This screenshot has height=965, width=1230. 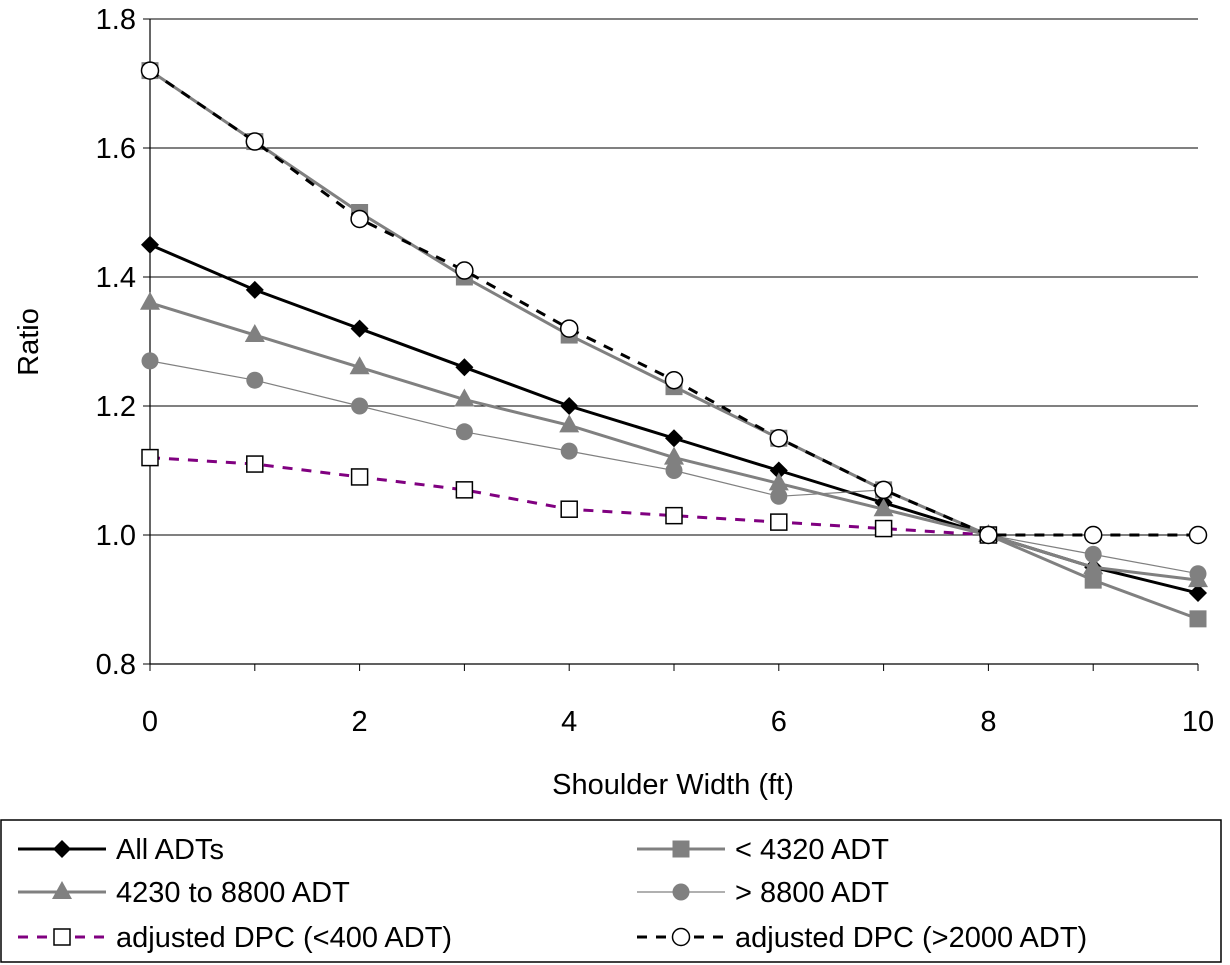 What do you see at coordinates (812, 893) in the screenshot?
I see `legend-label: > 8800 ADT` at bounding box center [812, 893].